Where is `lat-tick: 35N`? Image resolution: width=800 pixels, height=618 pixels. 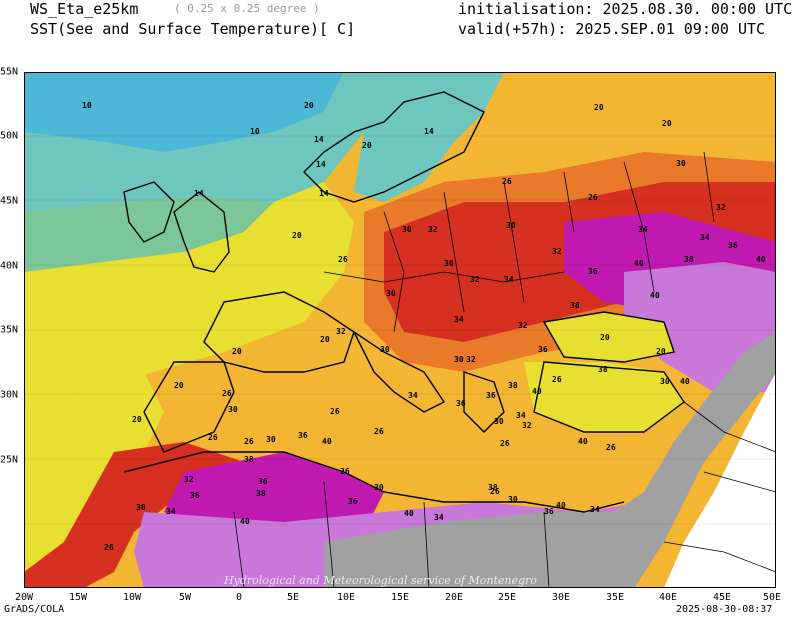 lat-tick: 35N is located at coordinates (9, 330).